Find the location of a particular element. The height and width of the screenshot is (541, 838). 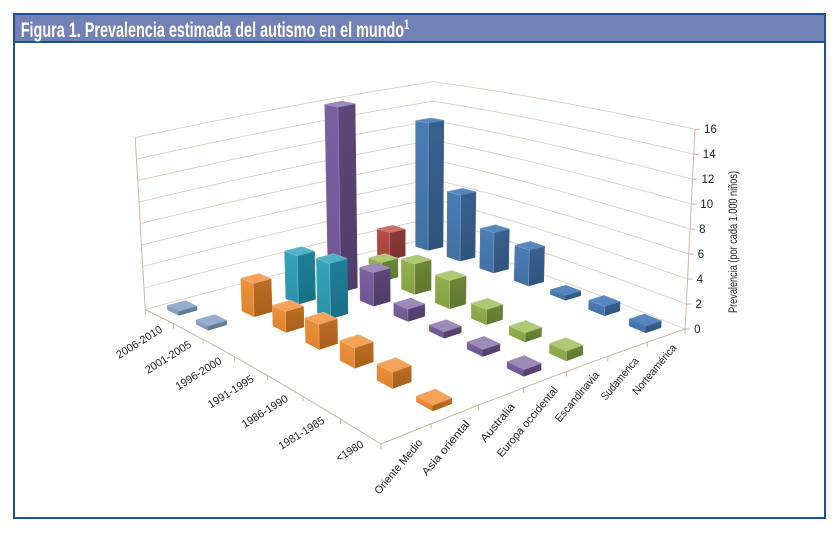

svg-text: 1981-1985 is located at coordinates (302, 434).